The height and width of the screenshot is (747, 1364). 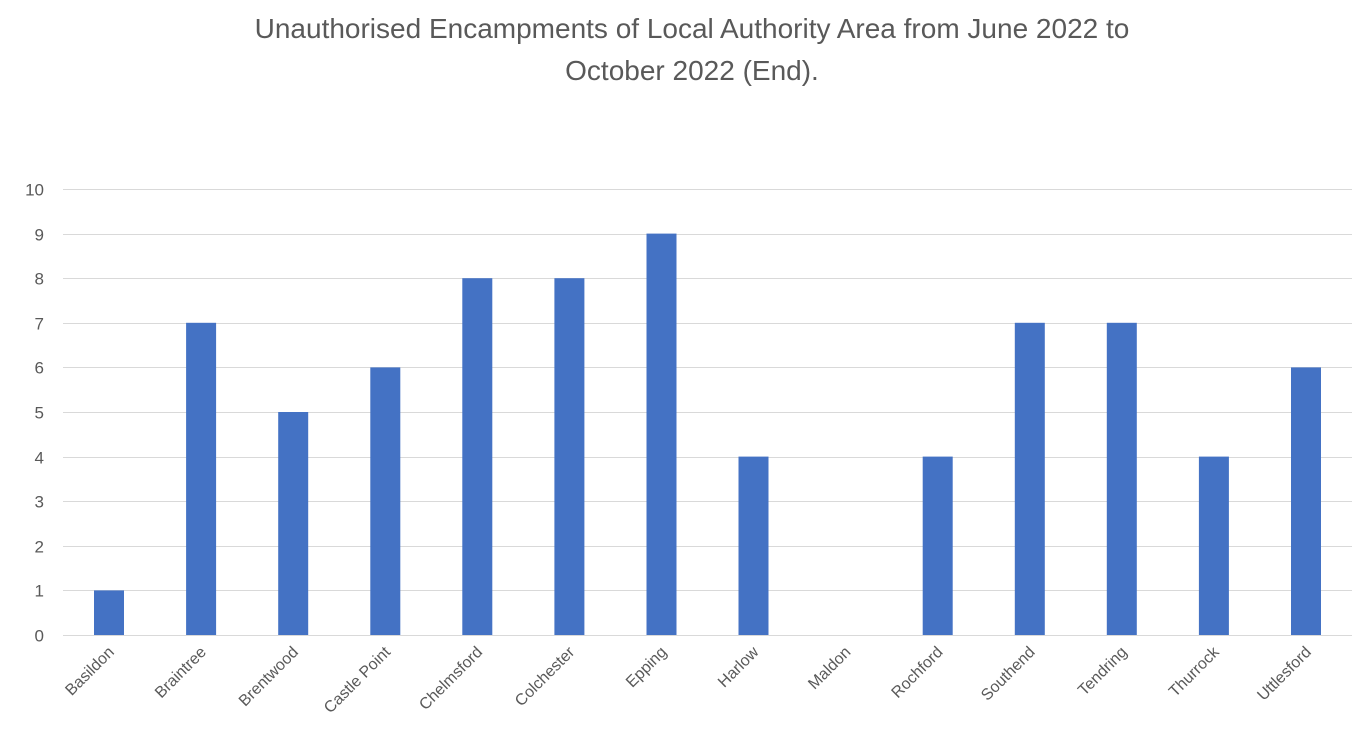 I want to click on bar-tendring, so click(x=1121, y=478).